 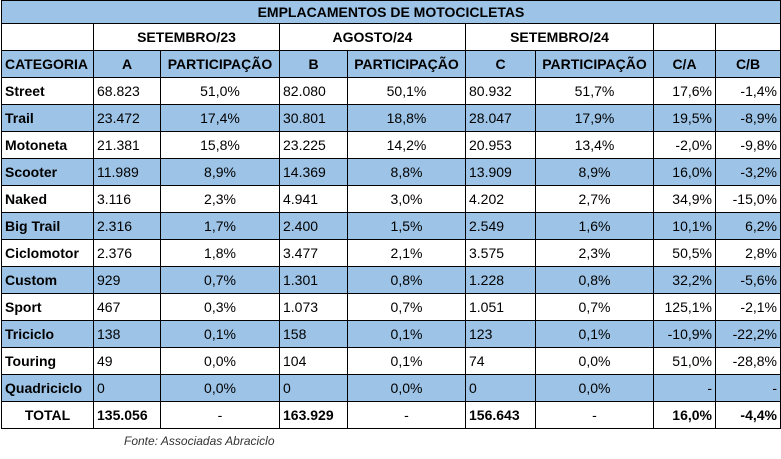 What do you see at coordinates (748, 64) in the screenshot?
I see `column-header: C/B` at bounding box center [748, 64].